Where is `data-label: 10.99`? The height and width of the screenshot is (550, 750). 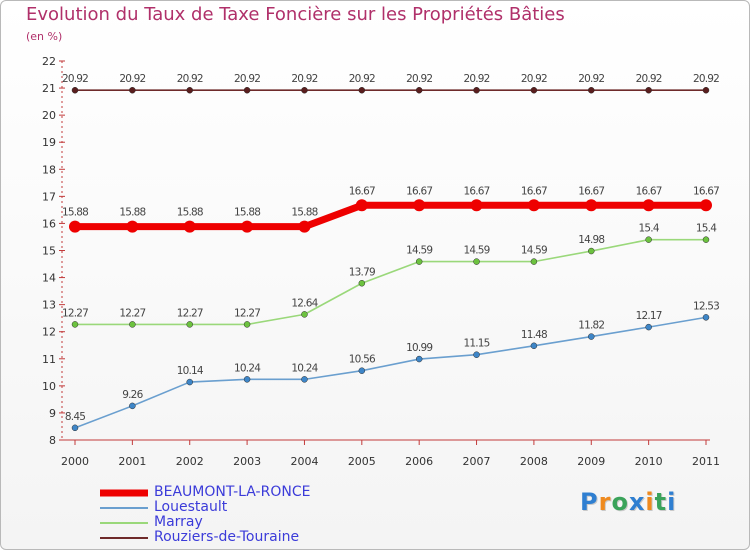
data-label: 10.99 is located at coordinates (419, 348).